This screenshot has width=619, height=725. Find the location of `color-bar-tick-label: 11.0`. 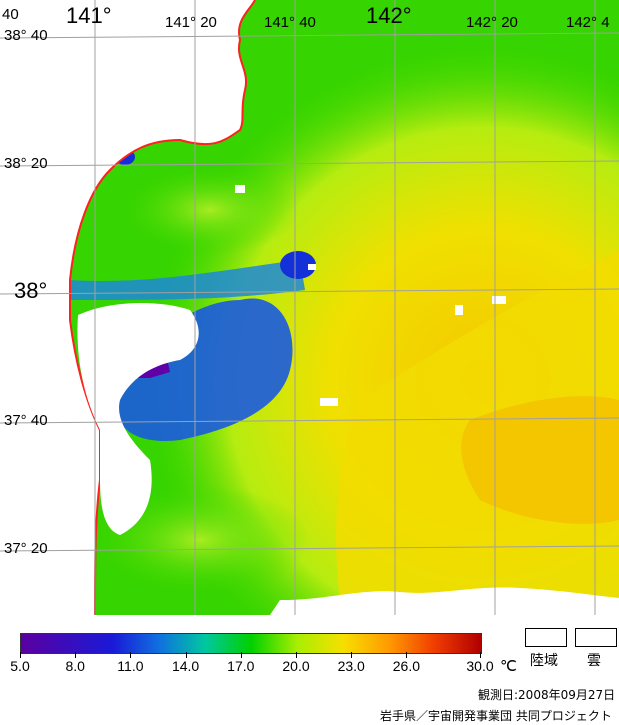

color-bar-tick-label: 11.0 is located at coordinates (130, 666).